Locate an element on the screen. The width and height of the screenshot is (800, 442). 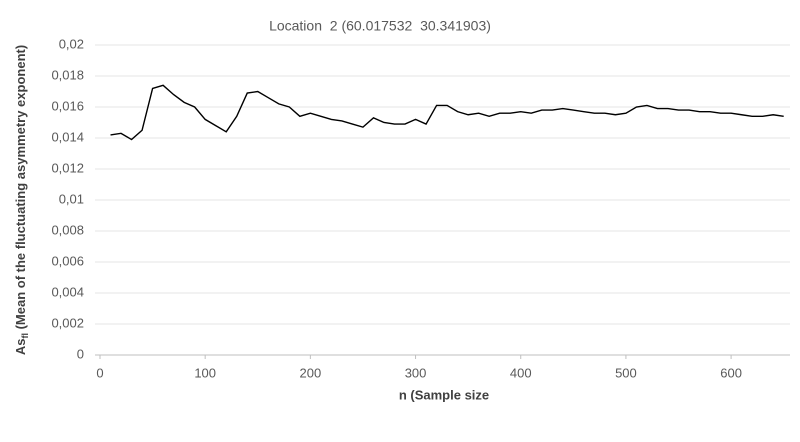
y-tick-label: 0,014 is located at coordinates (67, 136).